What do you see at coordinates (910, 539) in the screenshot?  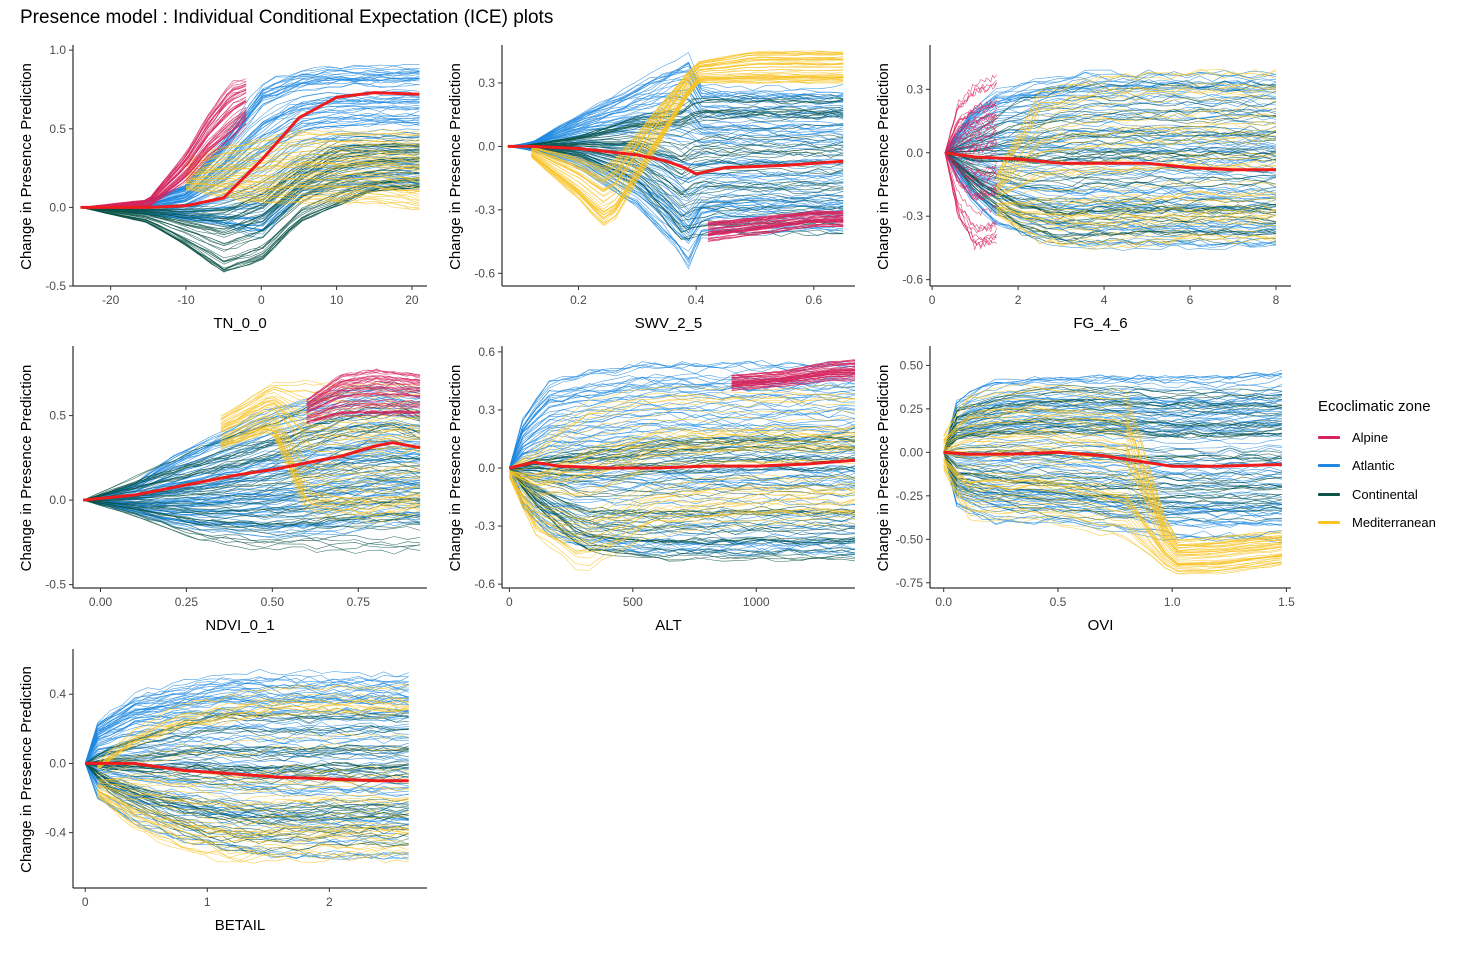 I see `y-tick-label: -0.50` at bounding box center [910, 539].